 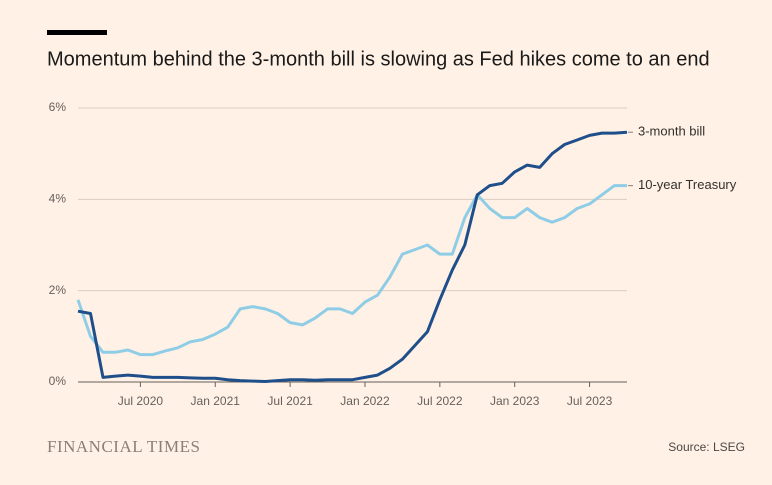 I want to click on x-tick-label: Jan 2023, so click(x=515, y=401).